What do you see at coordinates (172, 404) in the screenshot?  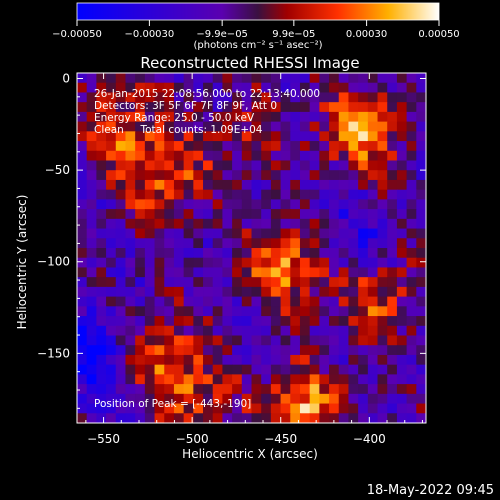 I see `annotation-peak-position: Position of Peak = [-443,-190]` at bounding box center [172, 404].